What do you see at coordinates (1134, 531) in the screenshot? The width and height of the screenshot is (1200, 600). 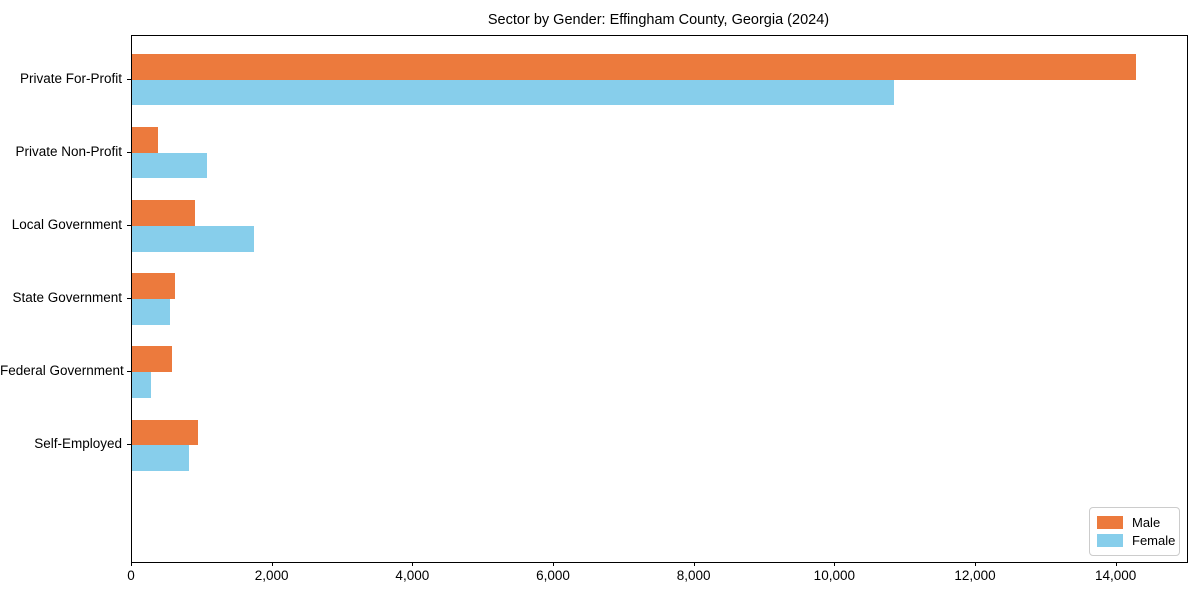 I see `legend: Male Female` at bounding box center [1134, 531].